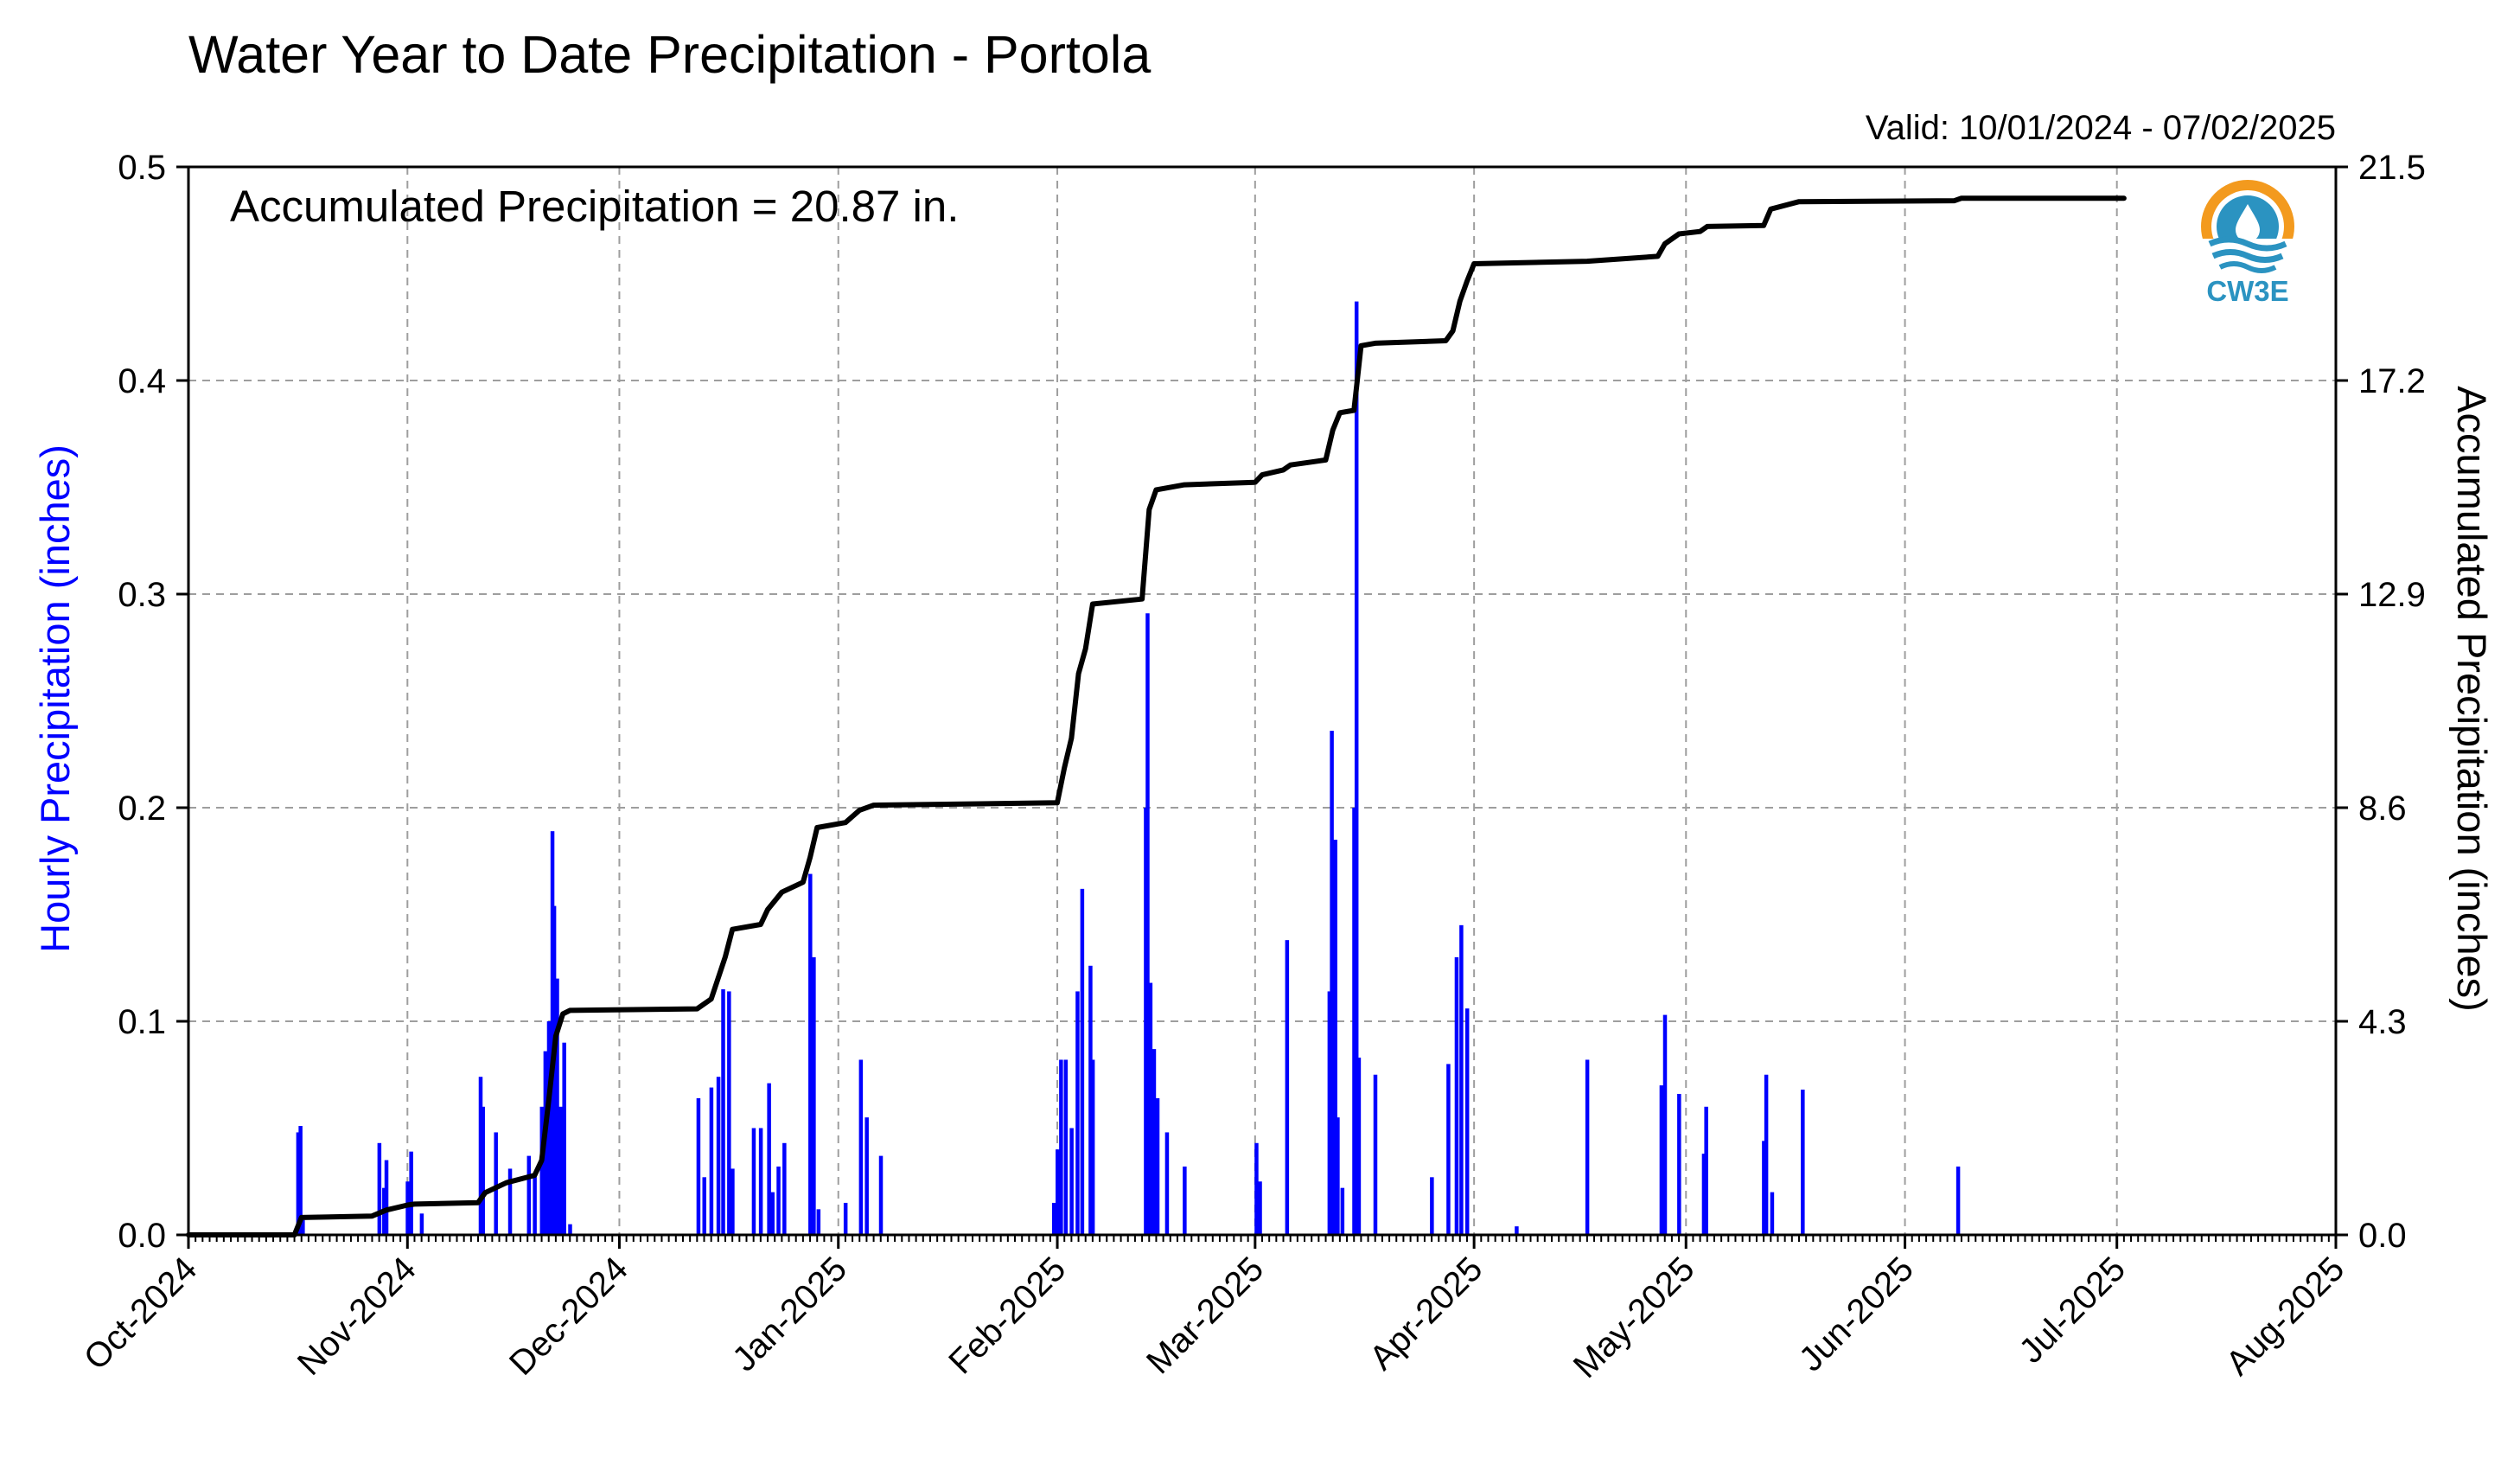 Image resolution: width=2520 pixels, height=1458 pixels. Describe the element at coordinates (142, 1236) in the screenshot. I see `y-tick-label-left: 0.0` at that location.